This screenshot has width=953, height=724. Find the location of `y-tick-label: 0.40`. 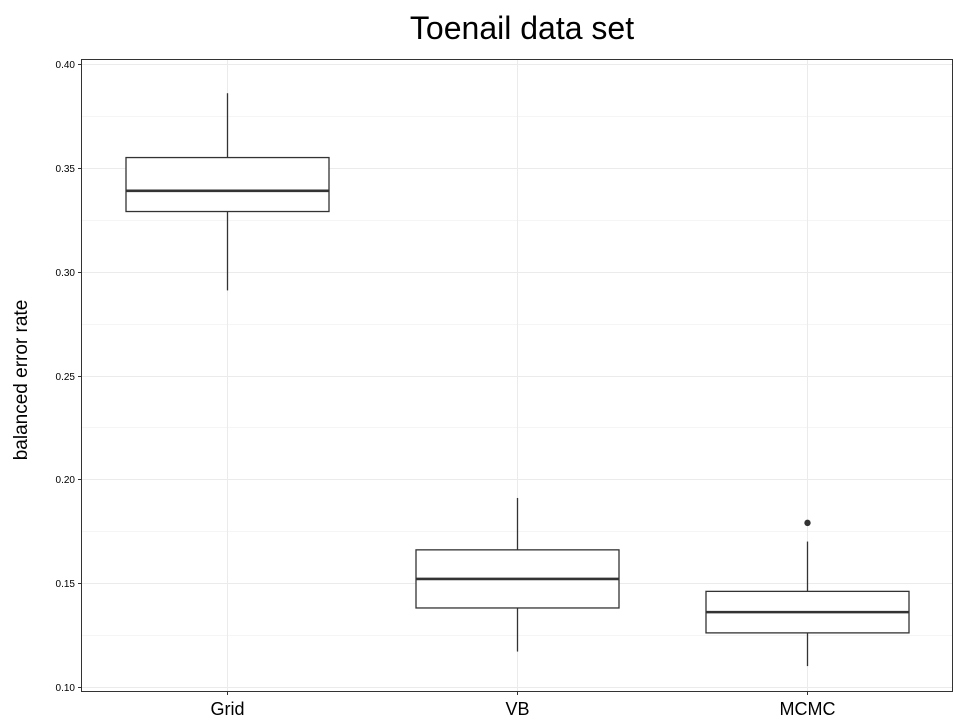

y-tick-label: 0.40 is located at coordinates (66, 65).